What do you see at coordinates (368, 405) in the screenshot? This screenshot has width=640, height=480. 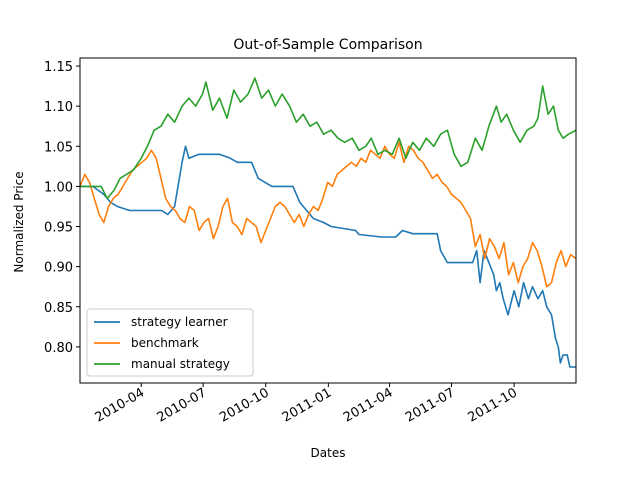 I see `x-tick-label: 2011-04` at bounding box center [368, 405].